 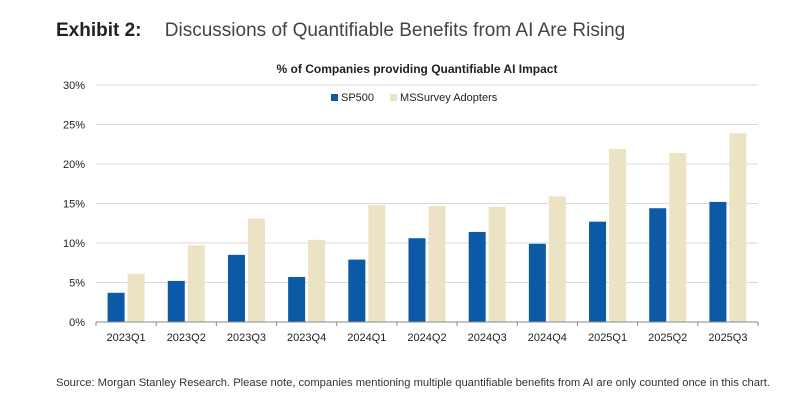 What do you see at coordinates (618, 235) in the screenshot?
I see `bar-mssurvey-2025Q1` at bounding box center [618, 235].